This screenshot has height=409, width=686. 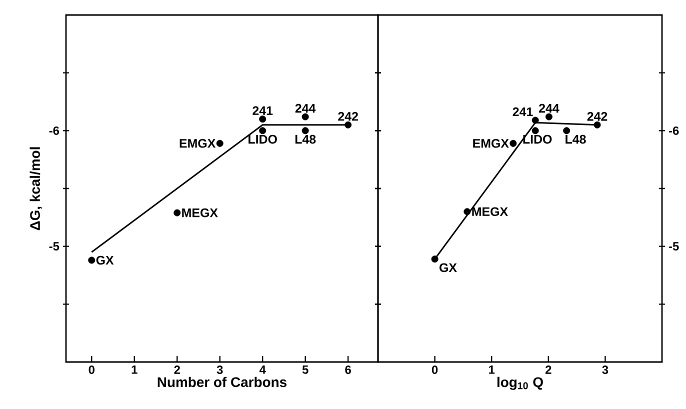 I want to click on x-tick-label: 4, so click(x=262, y=370).